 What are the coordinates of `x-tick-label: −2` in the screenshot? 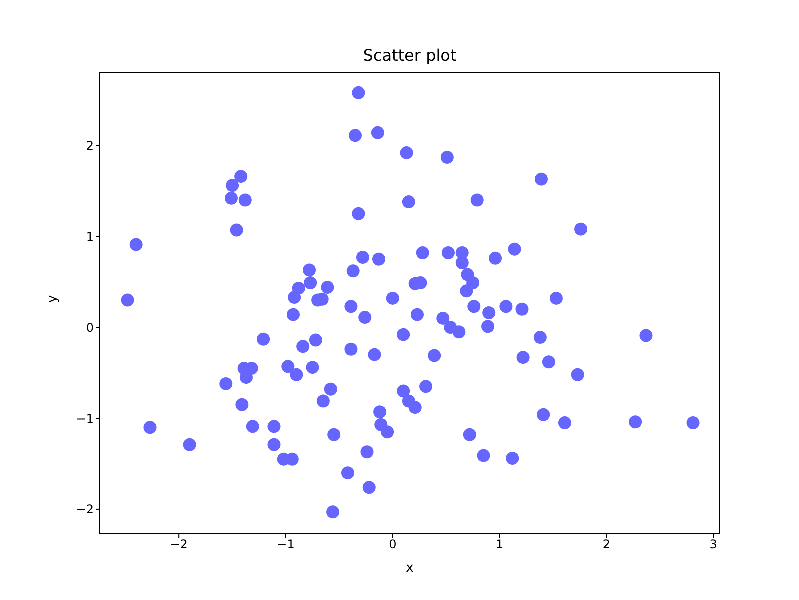 It's located at (179, 545).